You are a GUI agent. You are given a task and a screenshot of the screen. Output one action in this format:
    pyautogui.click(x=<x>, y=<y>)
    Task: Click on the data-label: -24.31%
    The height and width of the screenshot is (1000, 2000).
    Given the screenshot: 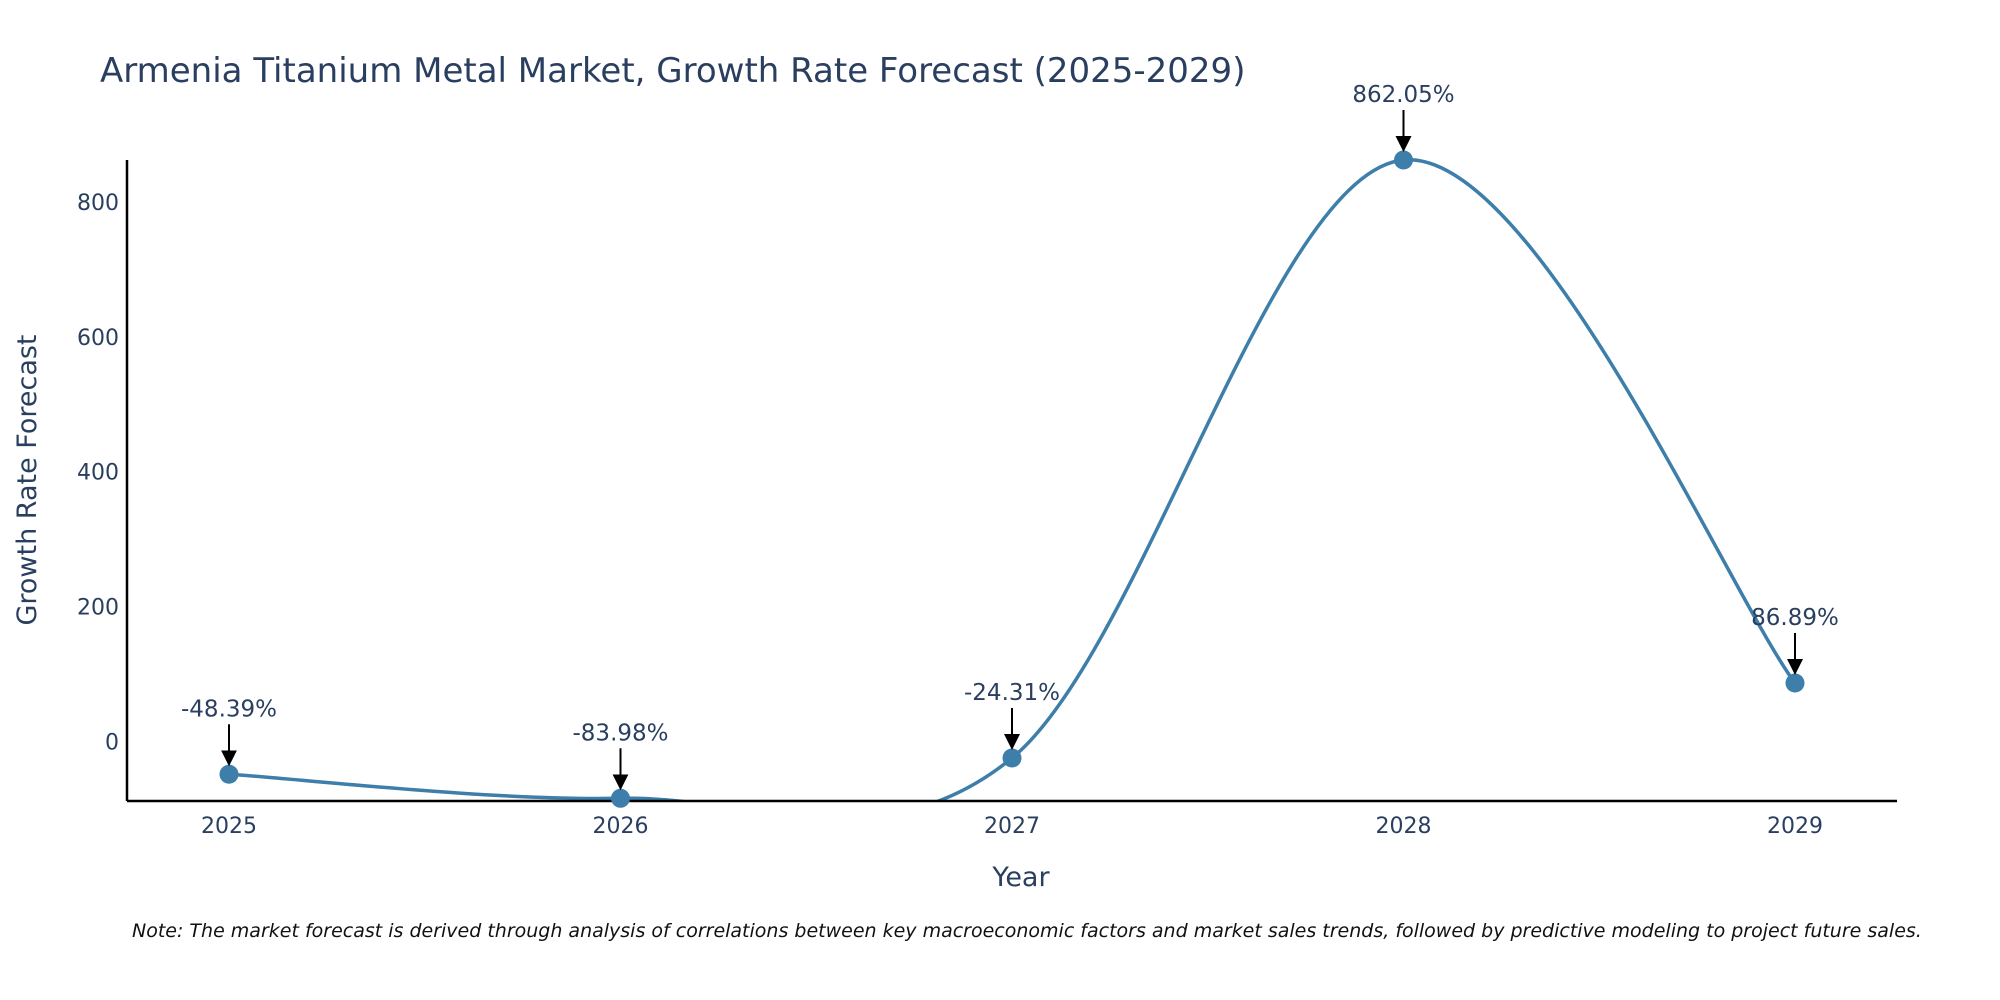 What is the action you would take?
    pyautogui.click(x=1012, y=693)
    